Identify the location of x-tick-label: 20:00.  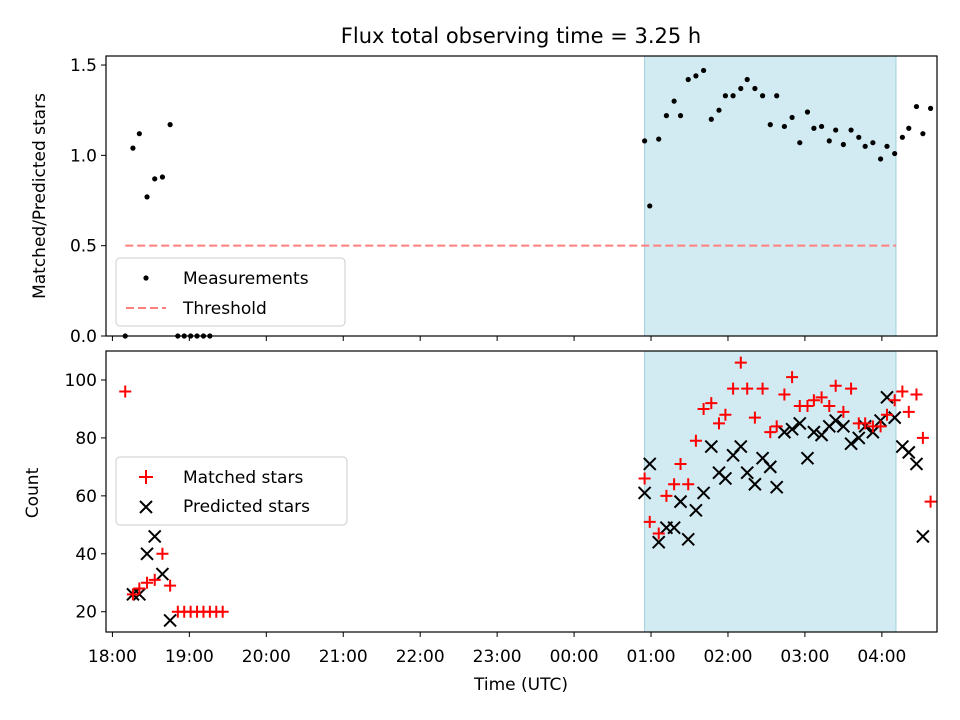
(266, 657).